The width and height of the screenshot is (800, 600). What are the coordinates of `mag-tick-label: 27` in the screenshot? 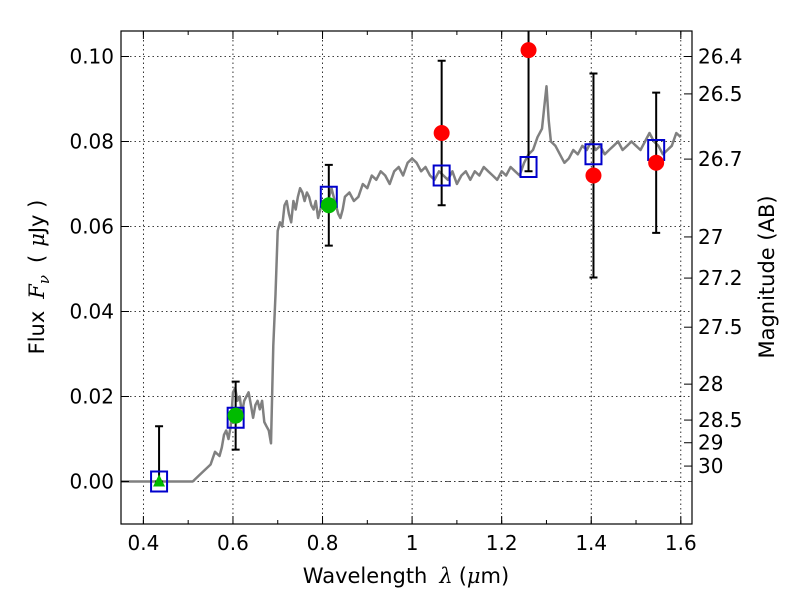 It's located at (710, 237).